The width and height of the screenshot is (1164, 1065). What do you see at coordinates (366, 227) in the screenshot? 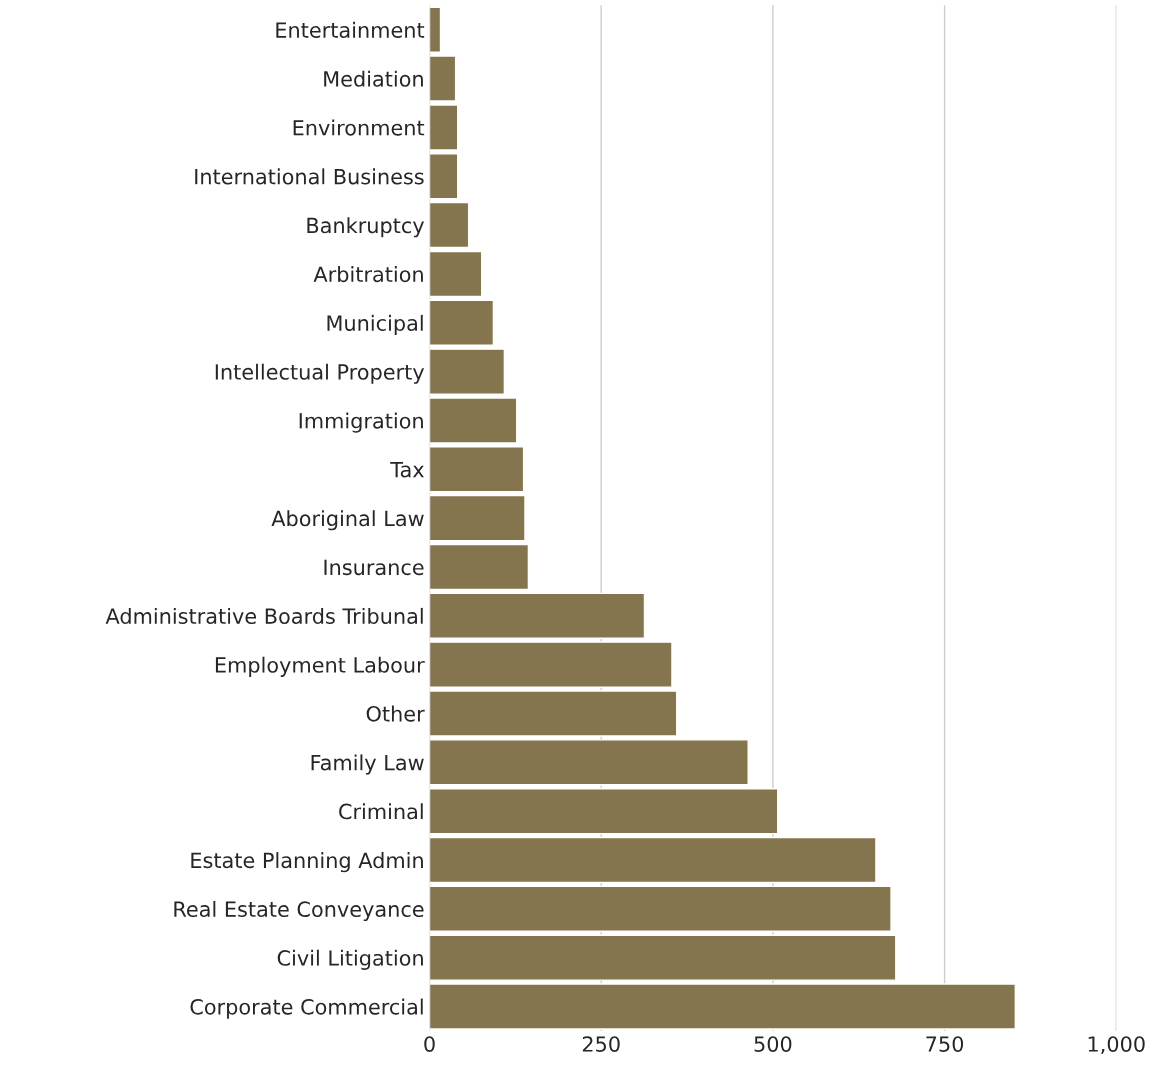
I see `y-tick-label: Bankruptcy` at bounding box center [366, 227].